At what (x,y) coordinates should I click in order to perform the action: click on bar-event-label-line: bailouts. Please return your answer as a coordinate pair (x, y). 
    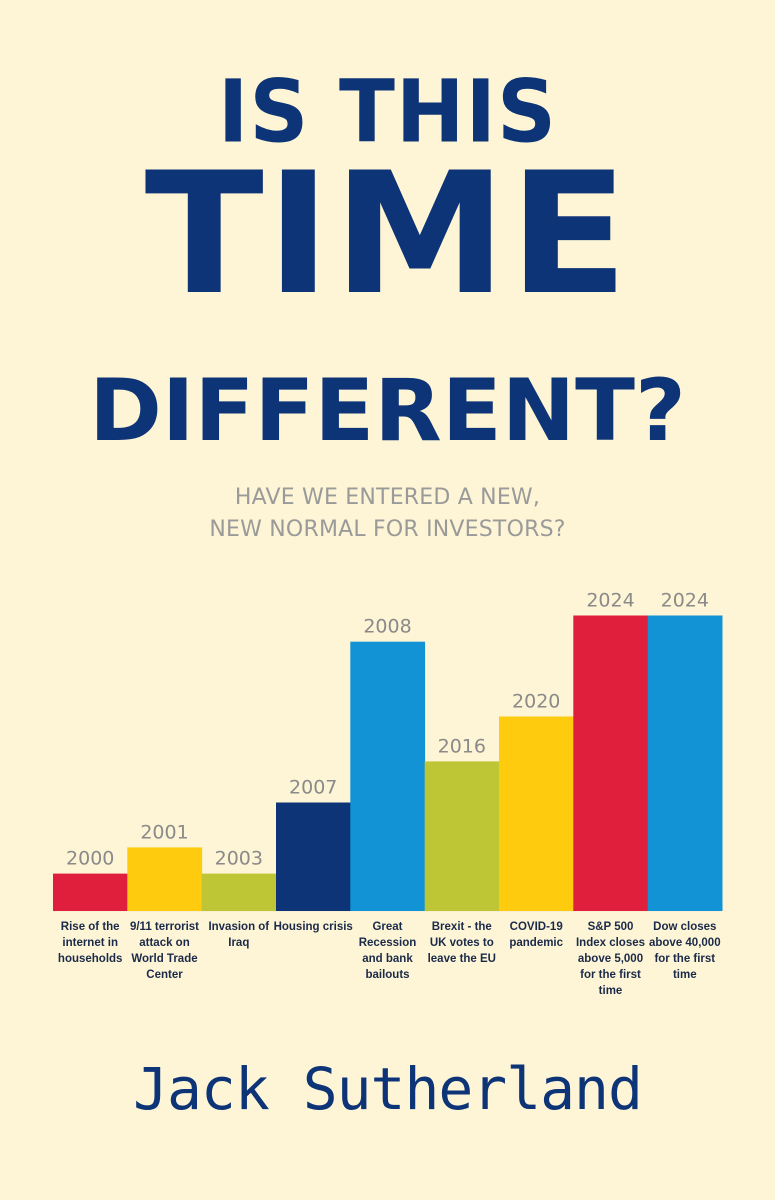
    Looking at the image, I should click on (387, 975).